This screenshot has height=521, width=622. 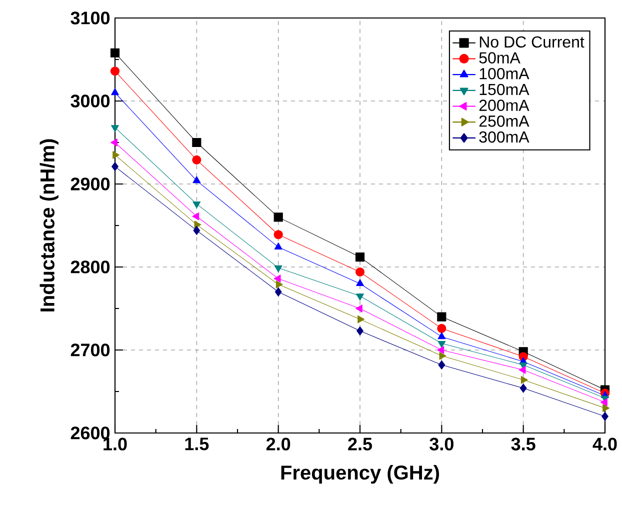 What do you see at coordinates (532, 42) in the screenshot?
I see `legend-label: No DC Current` at bounding box center [532, 42].